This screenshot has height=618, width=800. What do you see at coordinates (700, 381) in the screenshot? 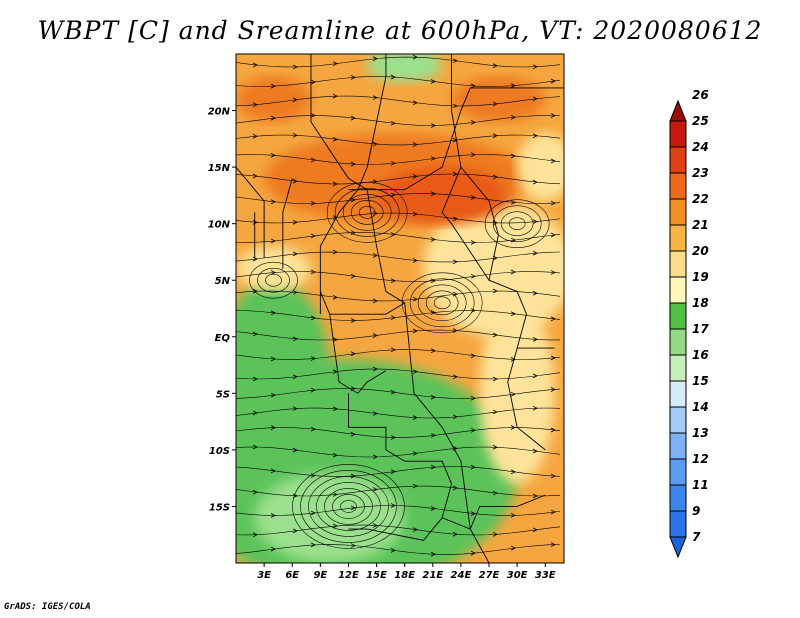
I see `colorbar-label: 15` at bounding box center [700, 381].